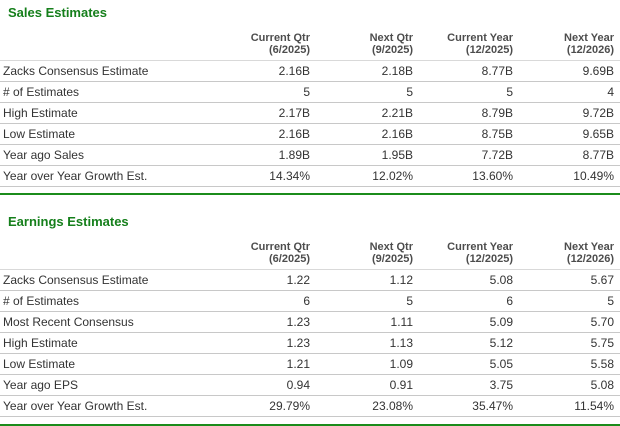 Image resolution: width=620 pixels, height=426 pixels. I want to click on cell-value: 5.58, so click(569, 364).